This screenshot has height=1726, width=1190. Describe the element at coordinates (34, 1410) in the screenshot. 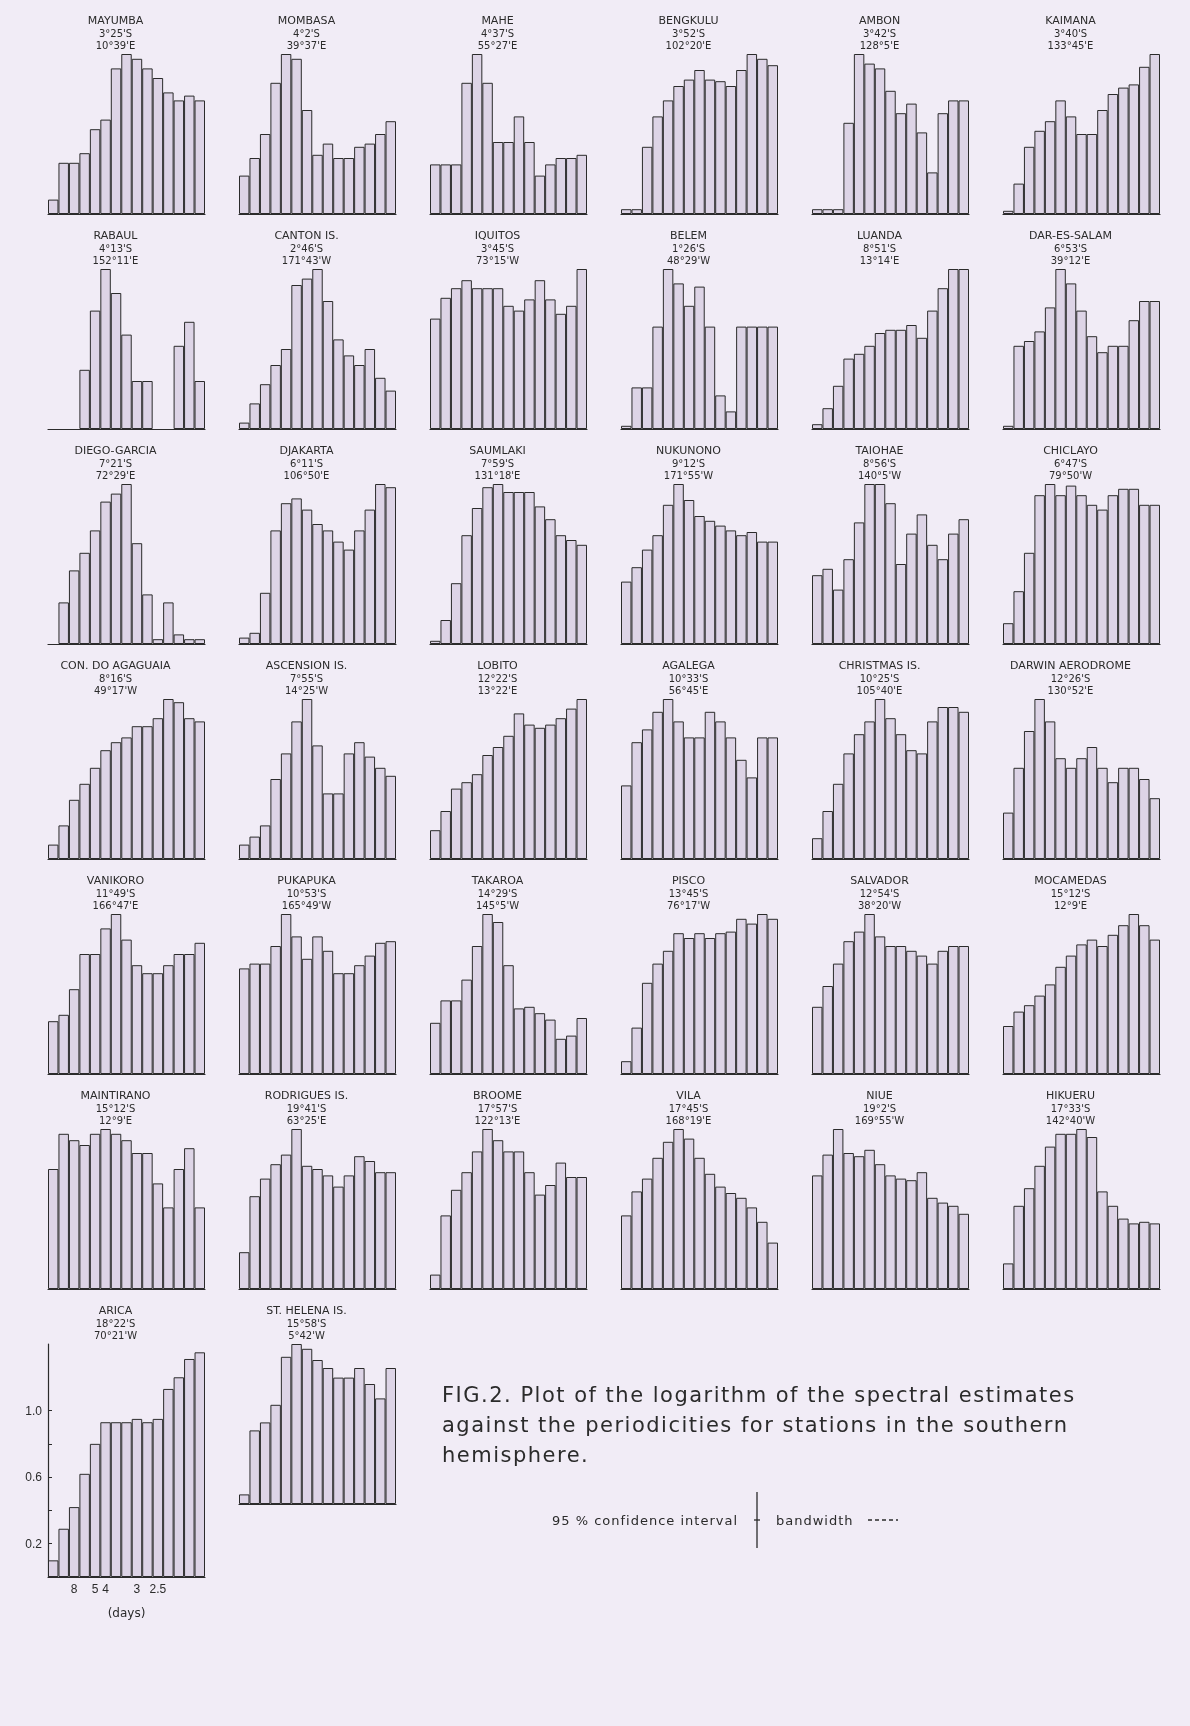

I see `y-tick-label: 1.0` at that location.